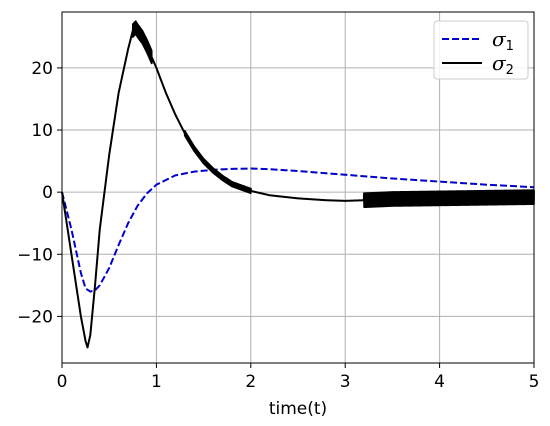  I want to click on y-tick-label-4: 20, so click(42, 69).